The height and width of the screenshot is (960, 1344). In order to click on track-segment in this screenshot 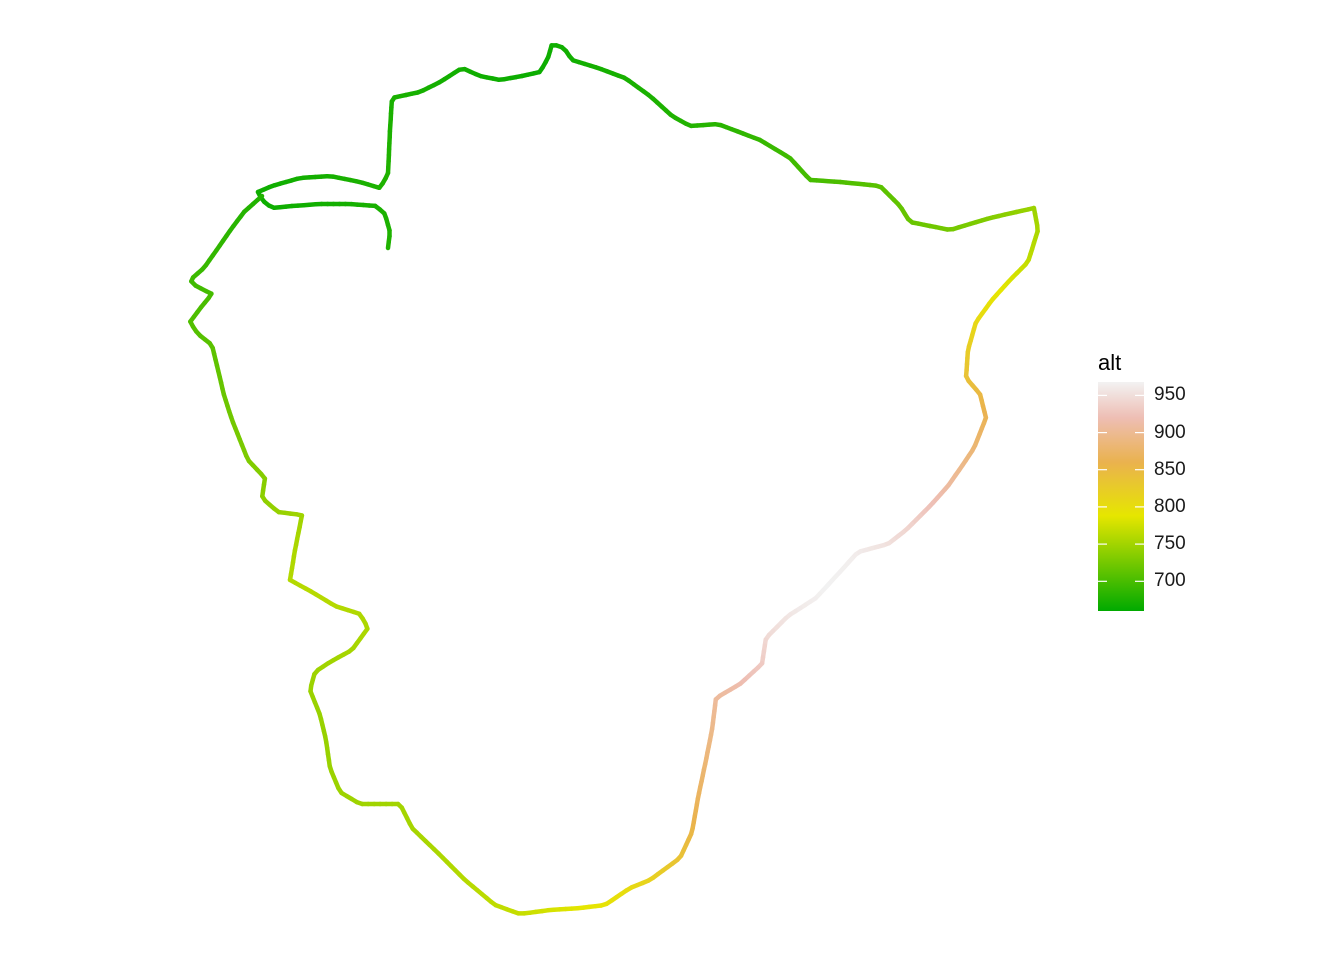, I will do `click(260, 198)`.